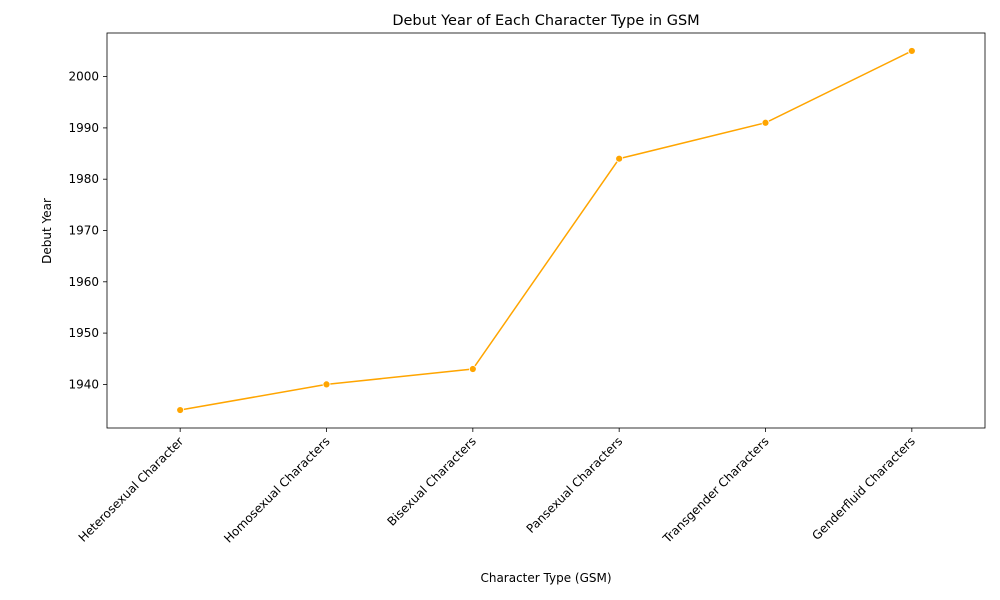  What do you see at coordinates (83, 231) in the screenshot?
I see `y-tick-label: 1970` at bounding box center [83, 231].